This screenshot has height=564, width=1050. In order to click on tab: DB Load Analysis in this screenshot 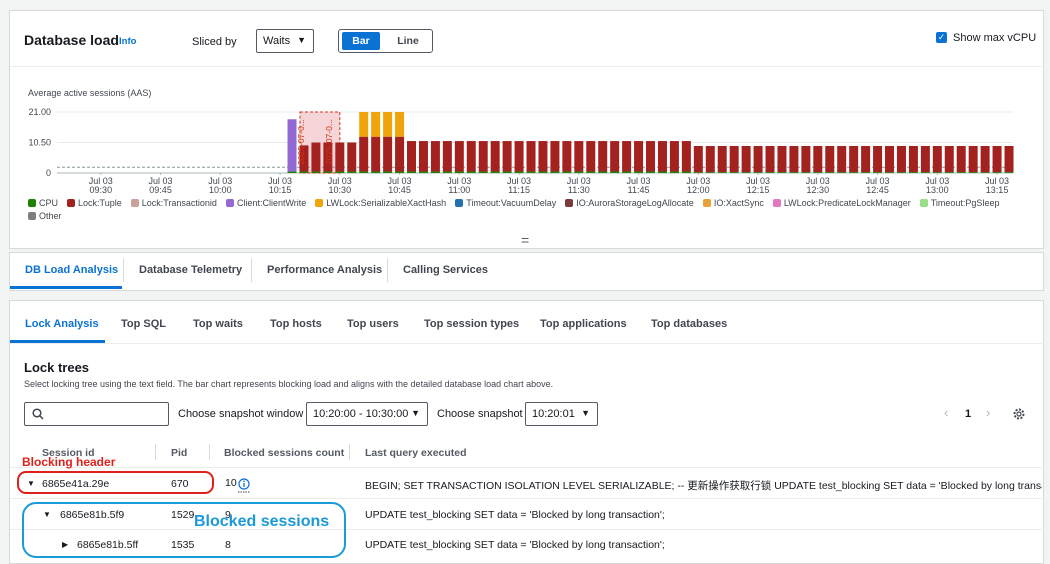, I will do `click(72, 270)`.